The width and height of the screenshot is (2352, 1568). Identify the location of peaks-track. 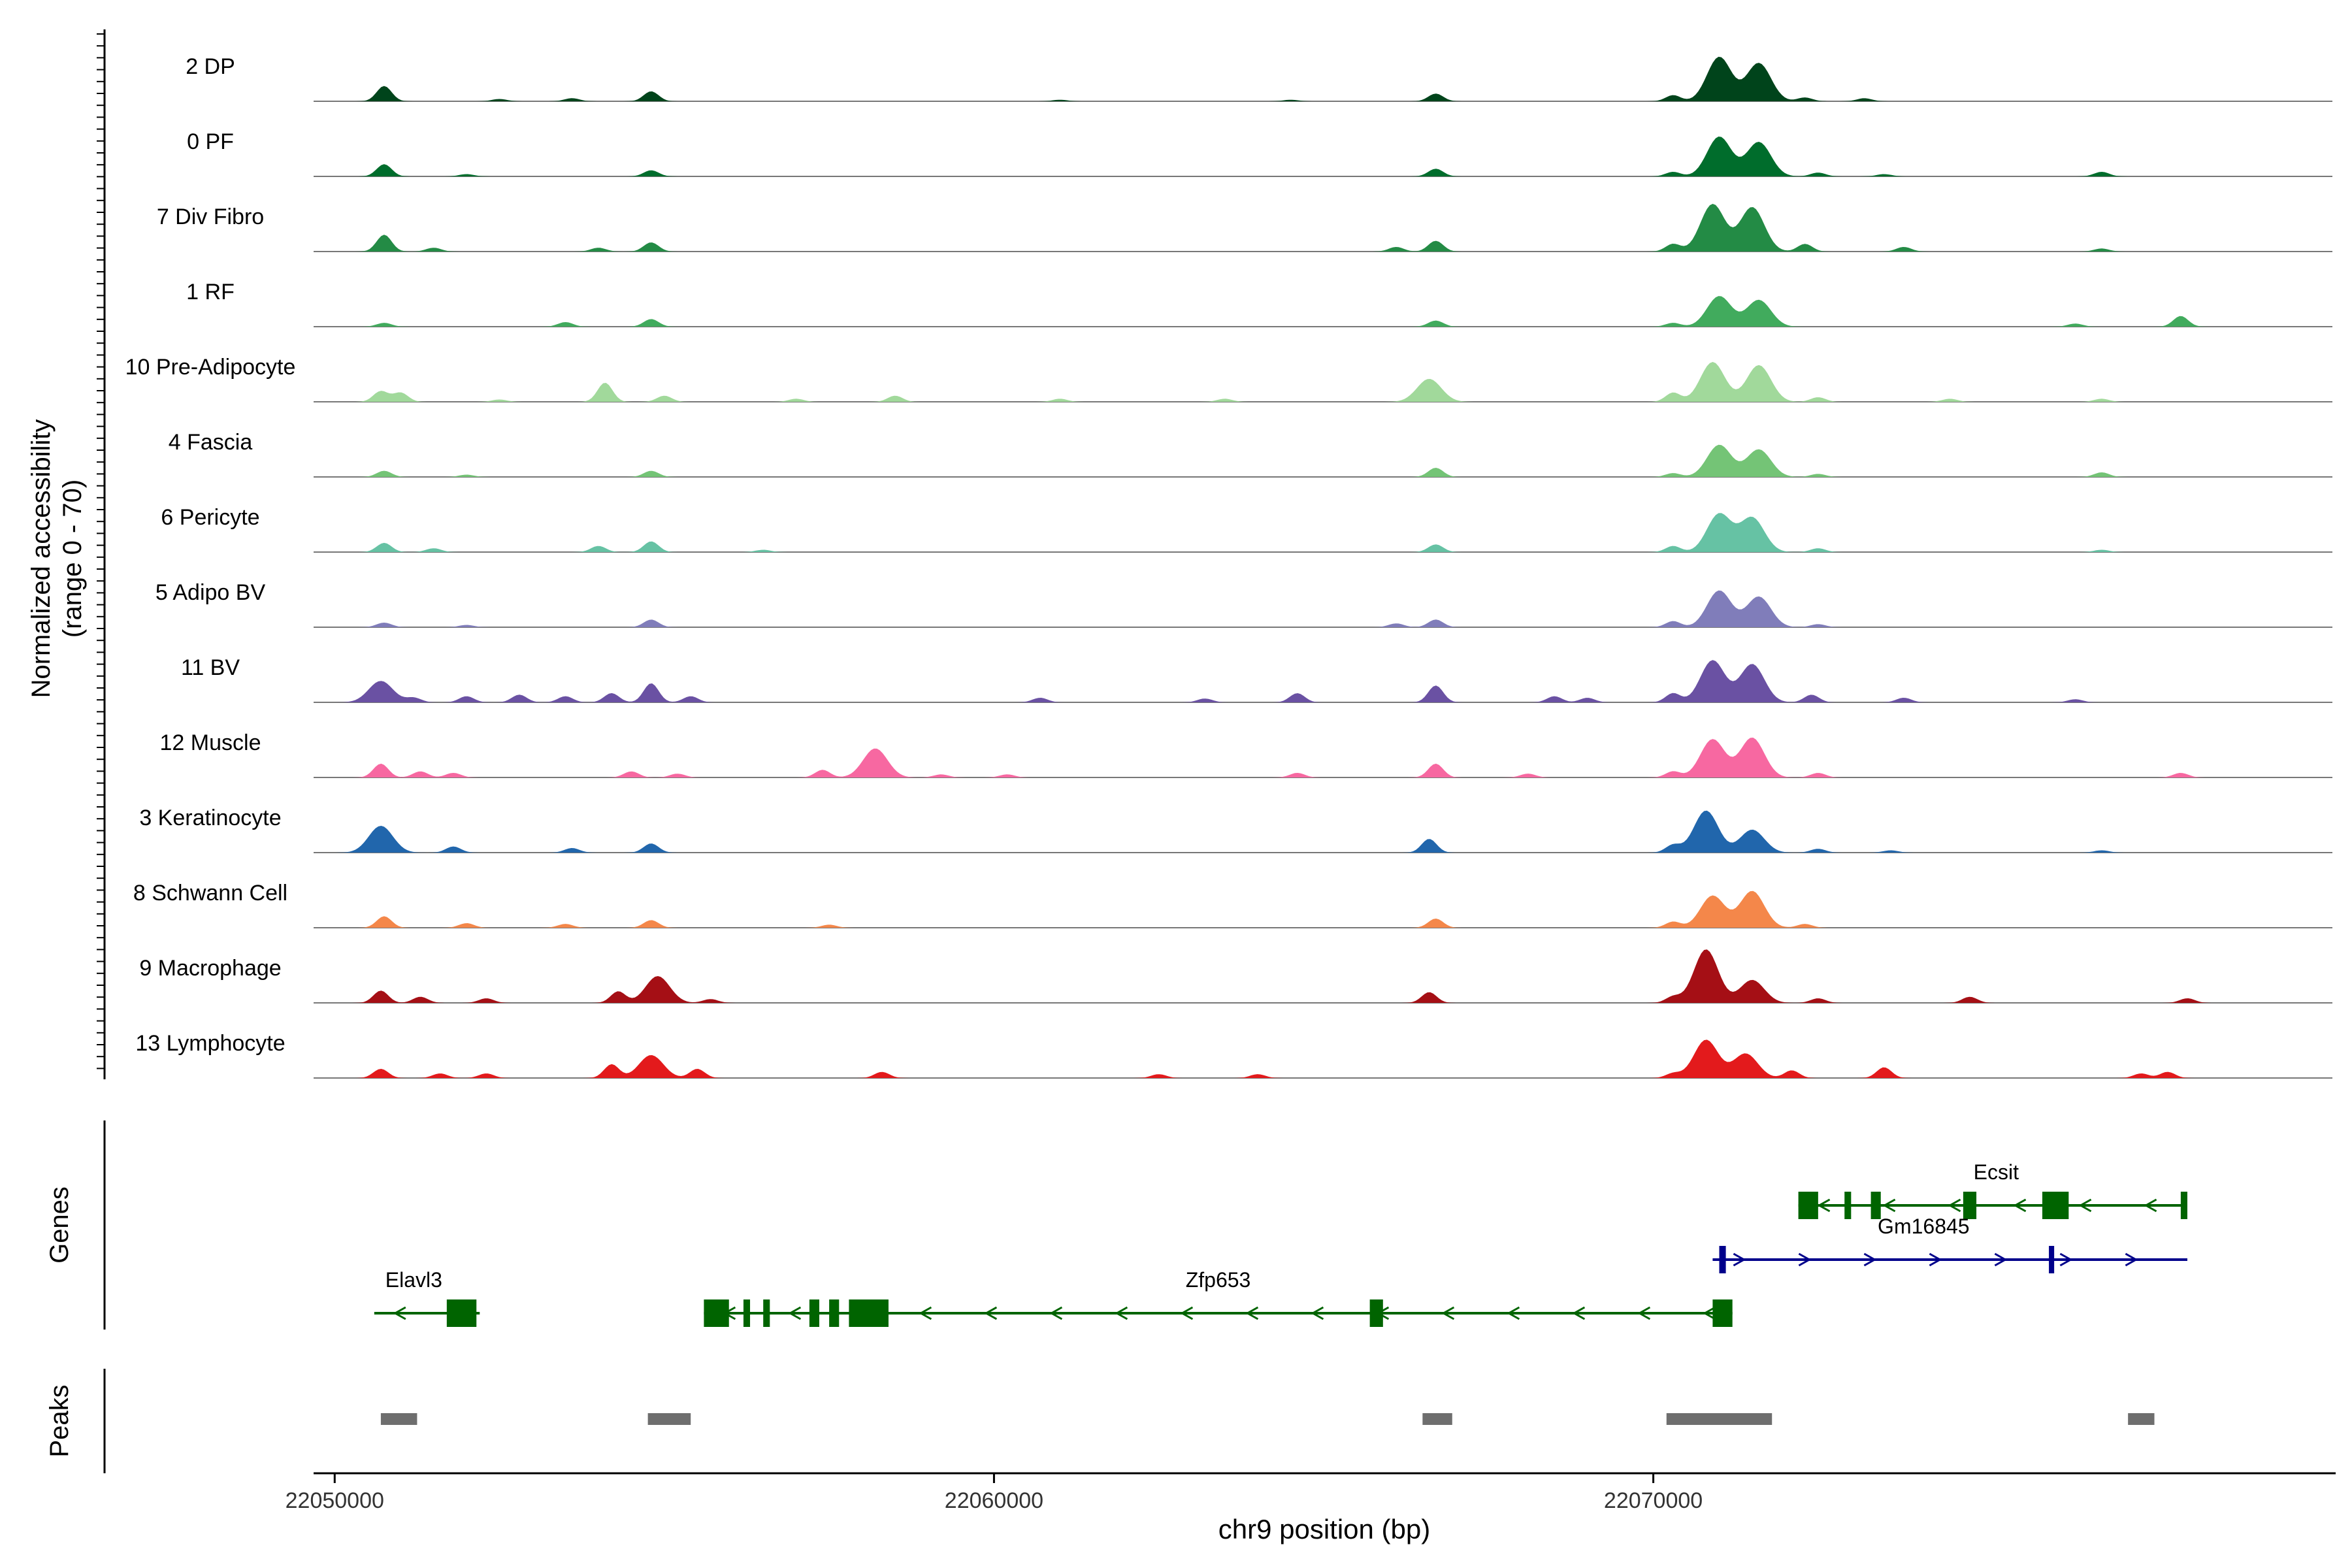
(1267, 1419).